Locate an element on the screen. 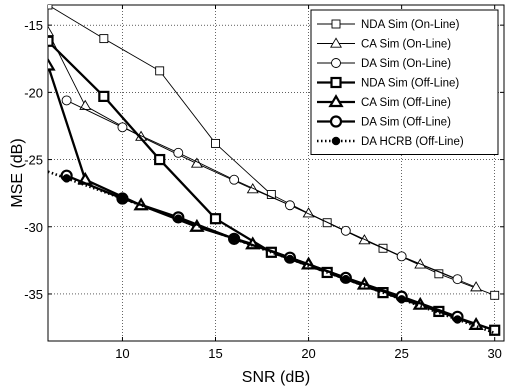 This screenshot has height=387, width=505. y-tick-label: -30 is located at coordinates (33, 227).